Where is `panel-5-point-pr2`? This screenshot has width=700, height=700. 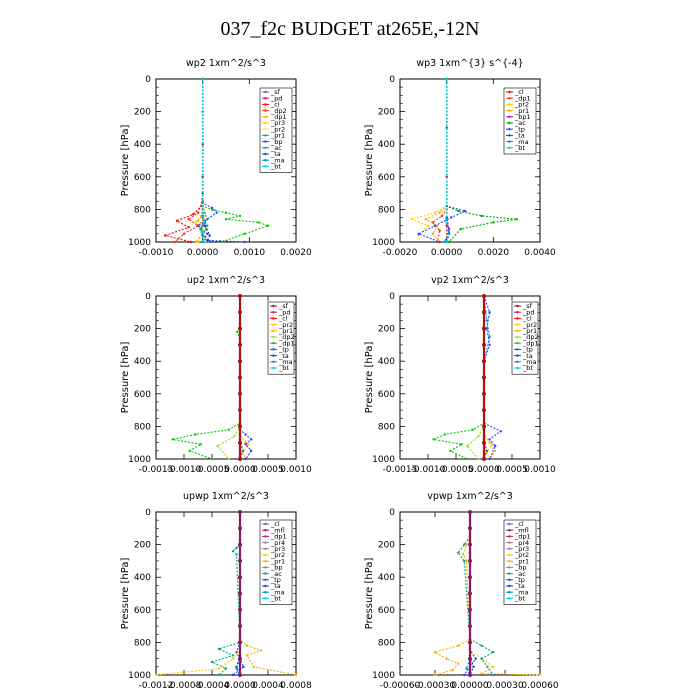 panel-5-point-pr2 is located at coordinates (219, 668).